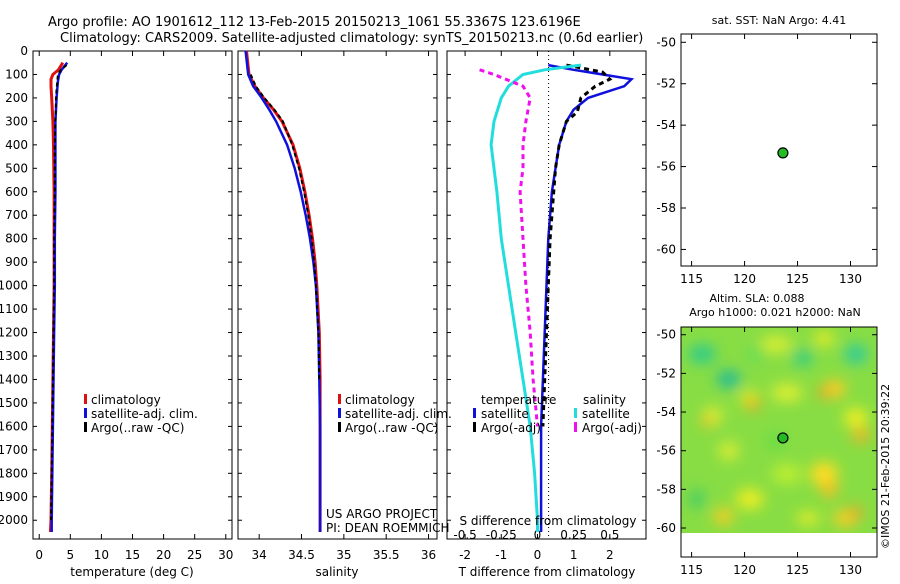 The height and width of the screenshot is (584, 900). Describe the element at coordinates (14, 520) in the screenshot. I see `depth-tick-label: 2000` at that location.